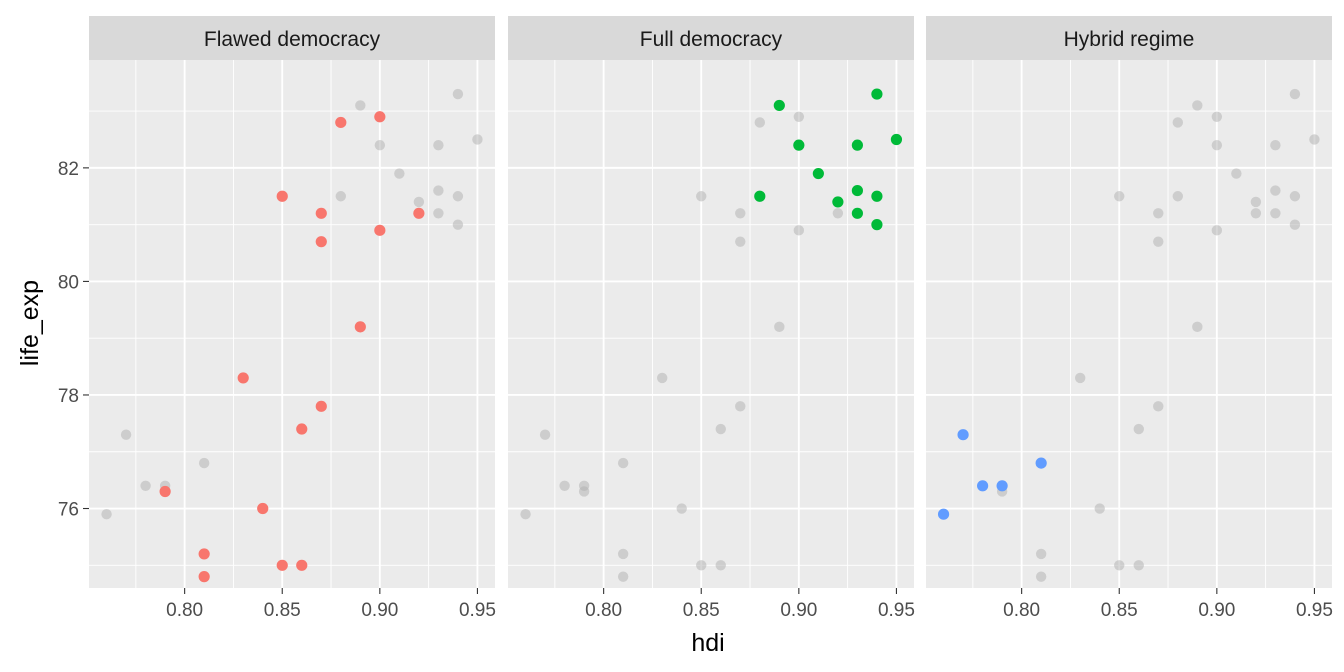 The height and width of the screenshot is (672, 1344). Describe the element at coordinates (68, 282) in the screenshot. I see `y-tick-label: 80` at that location.